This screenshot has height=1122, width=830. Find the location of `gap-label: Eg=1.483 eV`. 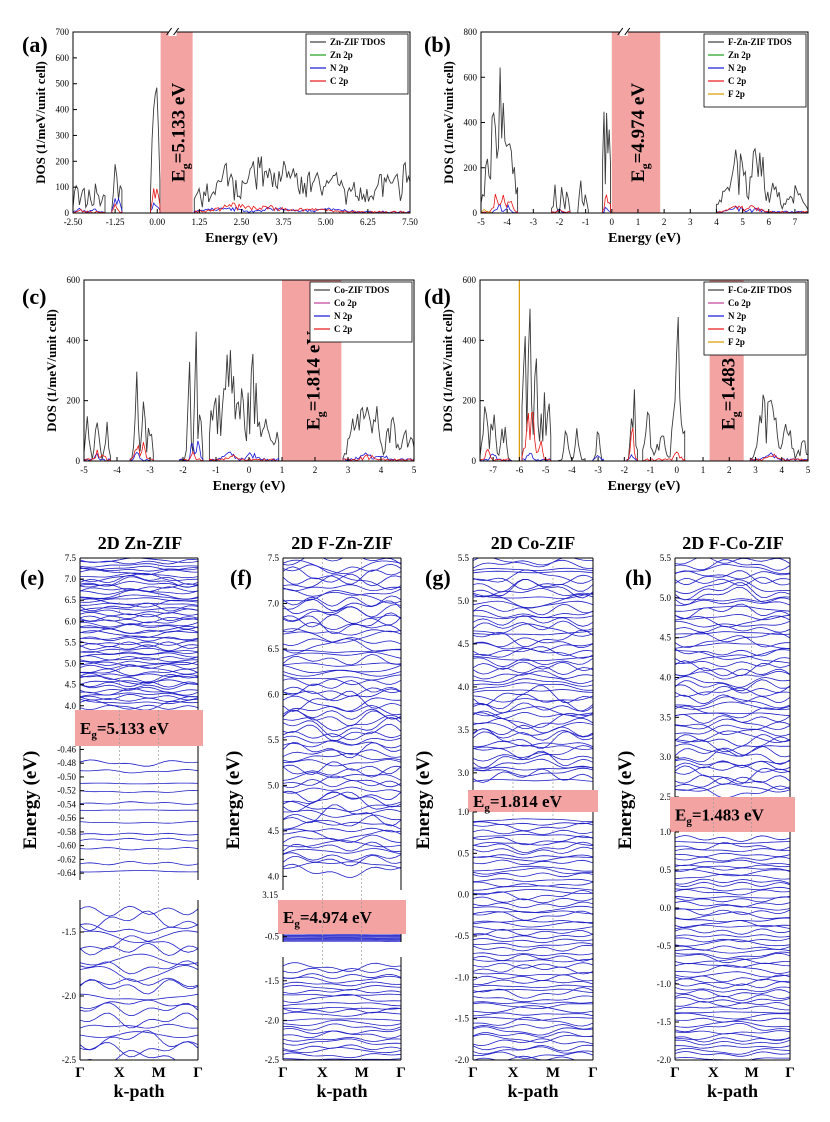

gap-label: Eg=1.483 eV is located at coordinates (720, 817).